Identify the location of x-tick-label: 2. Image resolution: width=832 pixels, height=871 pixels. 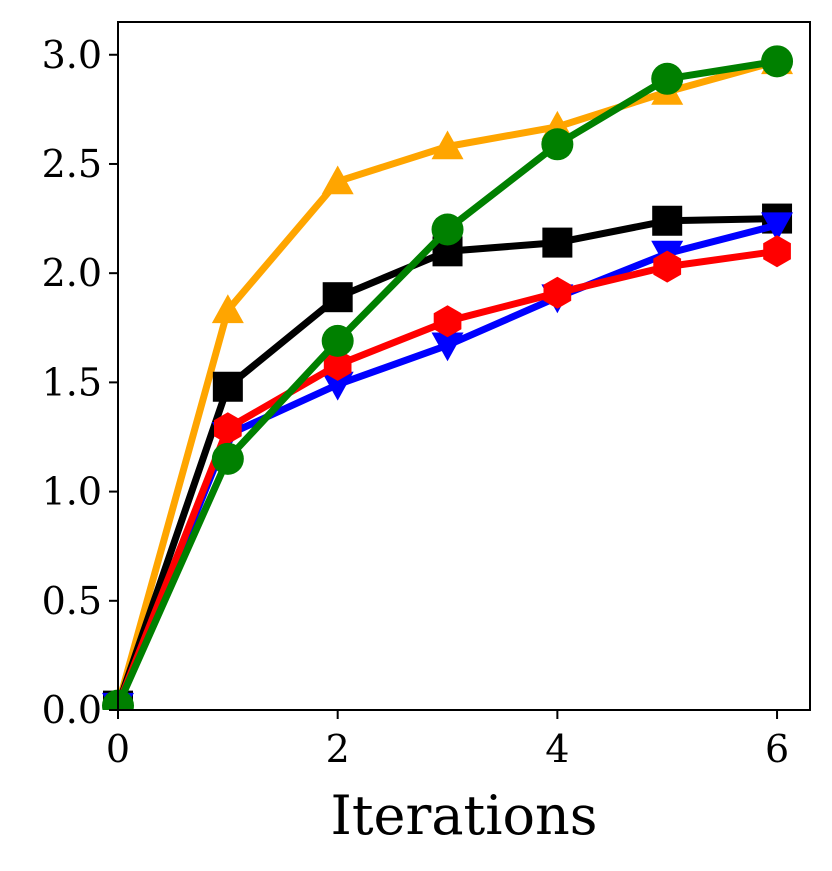
(338, 749).